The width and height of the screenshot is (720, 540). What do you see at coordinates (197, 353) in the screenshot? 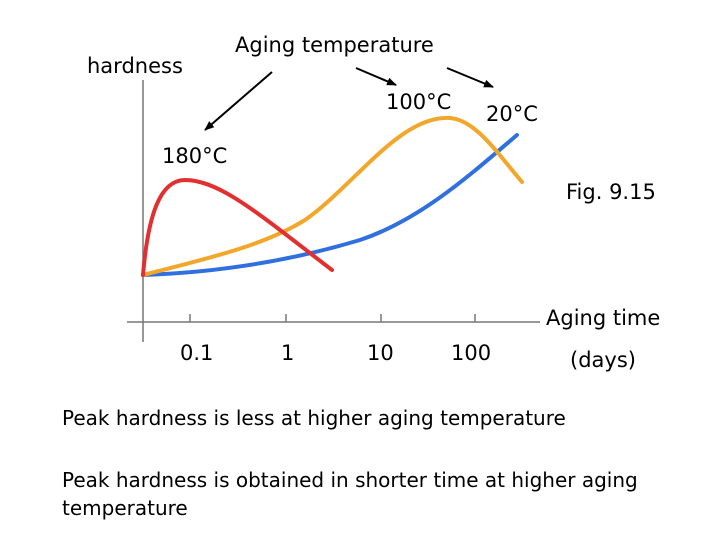
I see `x-tick-label: 0.1` at bounding box center [197, 353].